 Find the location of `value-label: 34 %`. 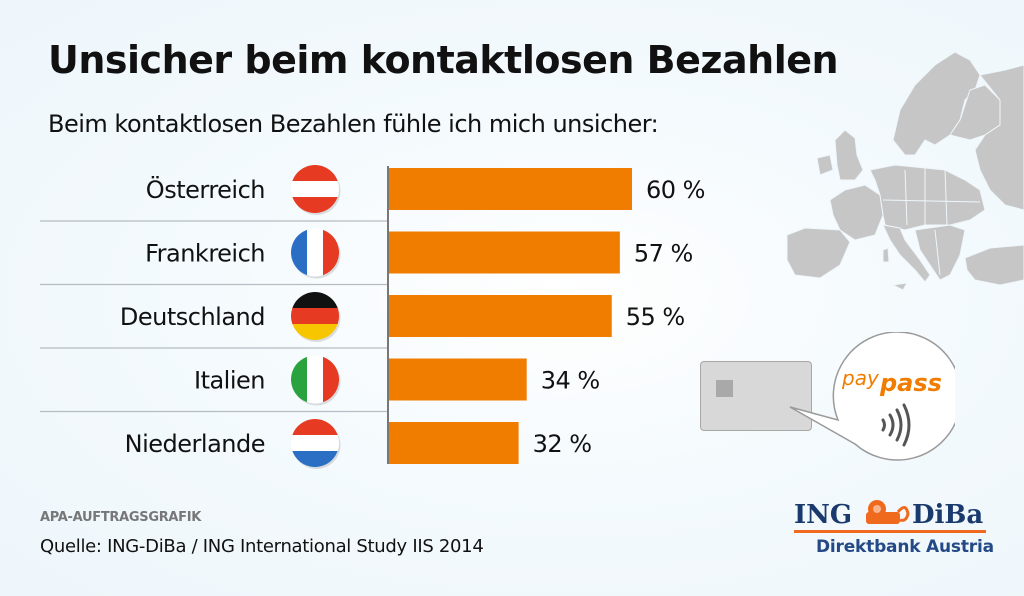

value-label: 34 % is located at coordinates (570, 381).